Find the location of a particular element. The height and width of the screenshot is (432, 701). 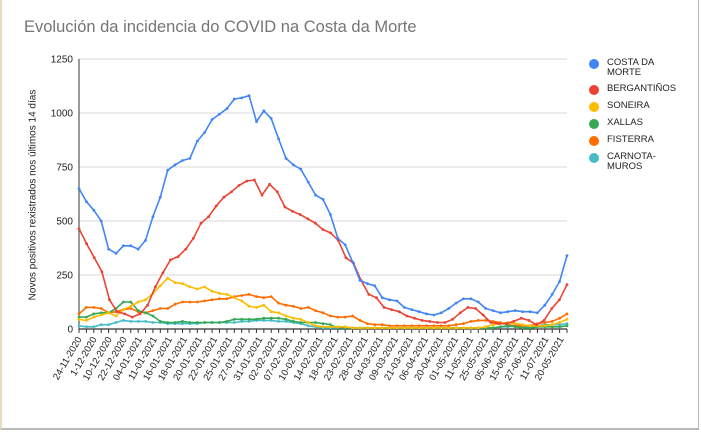

legend-item-fisterra: FISTERRA is located at coordinates (644, 140).